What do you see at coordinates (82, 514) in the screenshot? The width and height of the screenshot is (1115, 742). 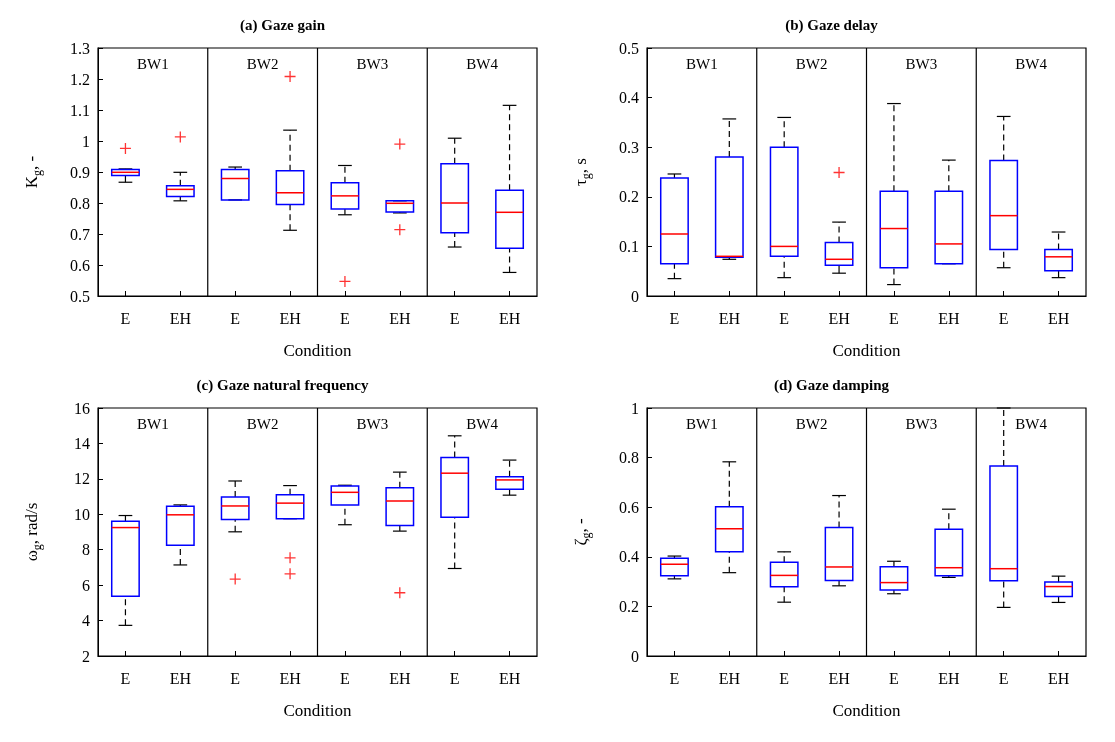 I see `y-tick-label: 10` at bounding box center [82, 514].